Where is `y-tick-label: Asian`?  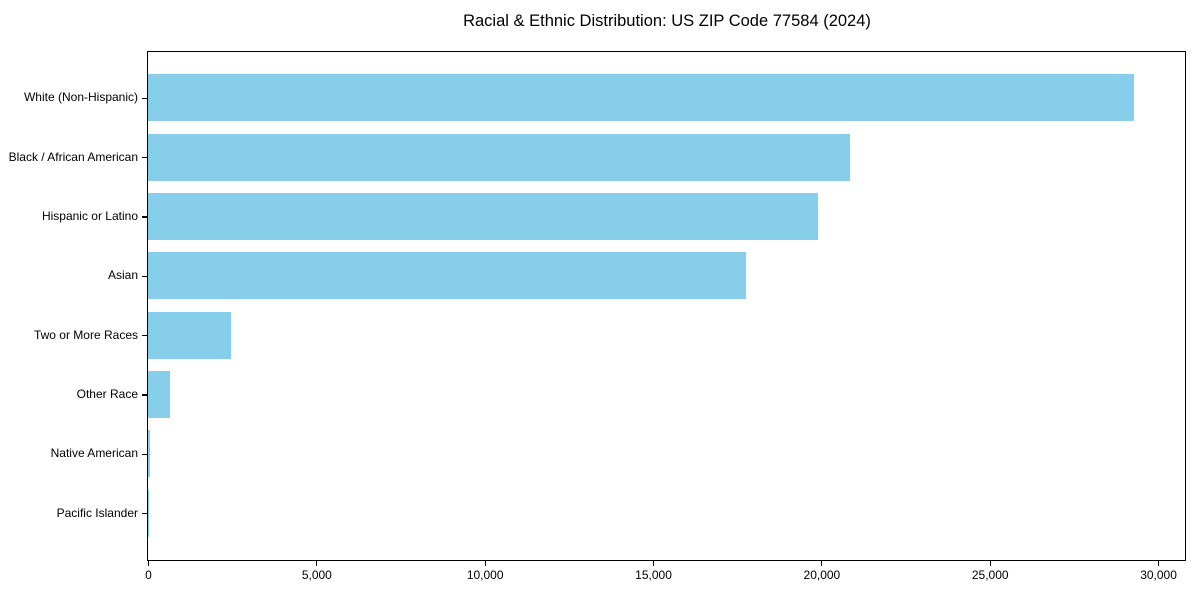 y-tick-label: Asian is located at coordinates (122, 275).